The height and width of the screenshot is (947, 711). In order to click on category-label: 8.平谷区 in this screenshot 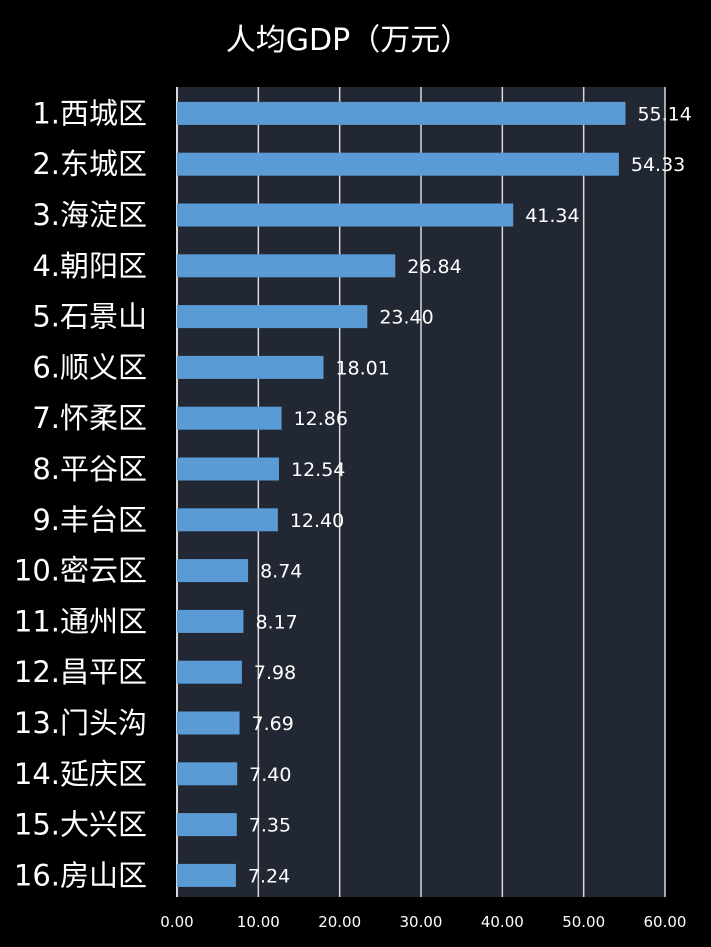, I will do `click(89, 469)`.